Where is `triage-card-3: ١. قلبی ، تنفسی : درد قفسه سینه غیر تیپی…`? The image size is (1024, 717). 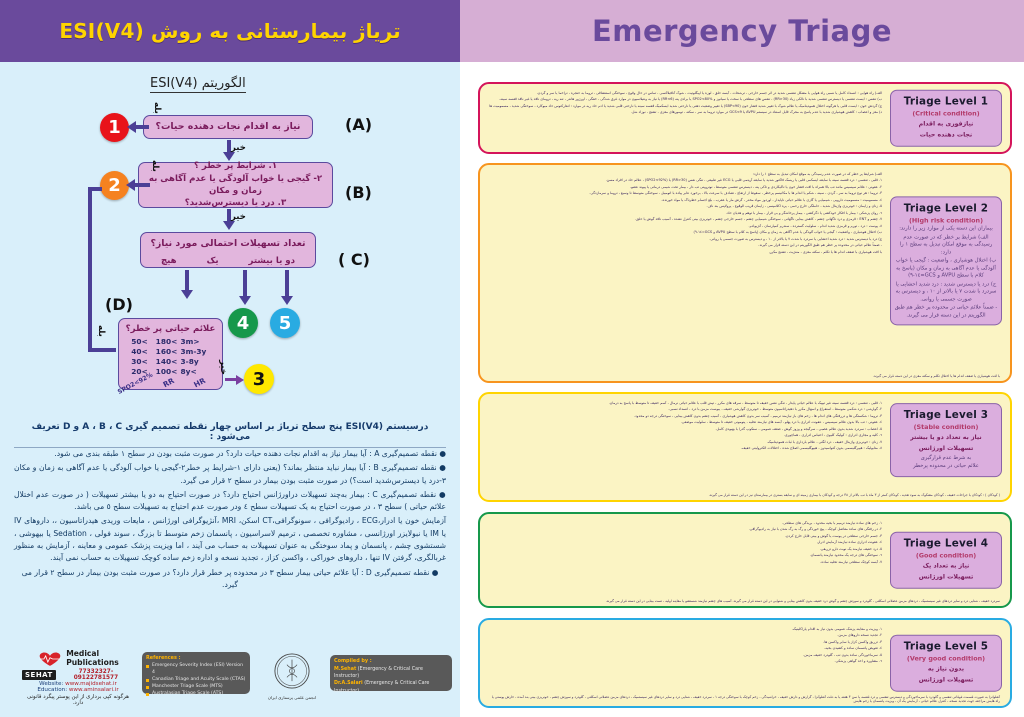
triage-card-3: ١. قلبی ، تنفسی : درد قفسه سینه غیر تیپی… is located at coordinates (745, 447).